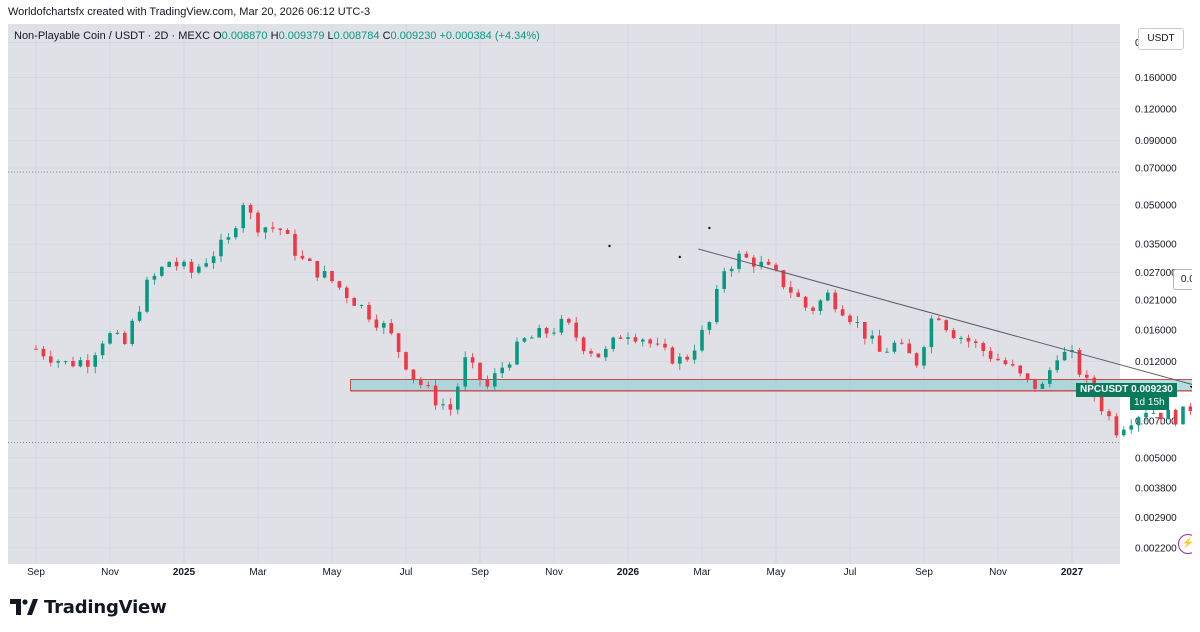  Describe the element at coordinates (413, 36) in the screenshot. I see `close-value: 0.009230` at that location.